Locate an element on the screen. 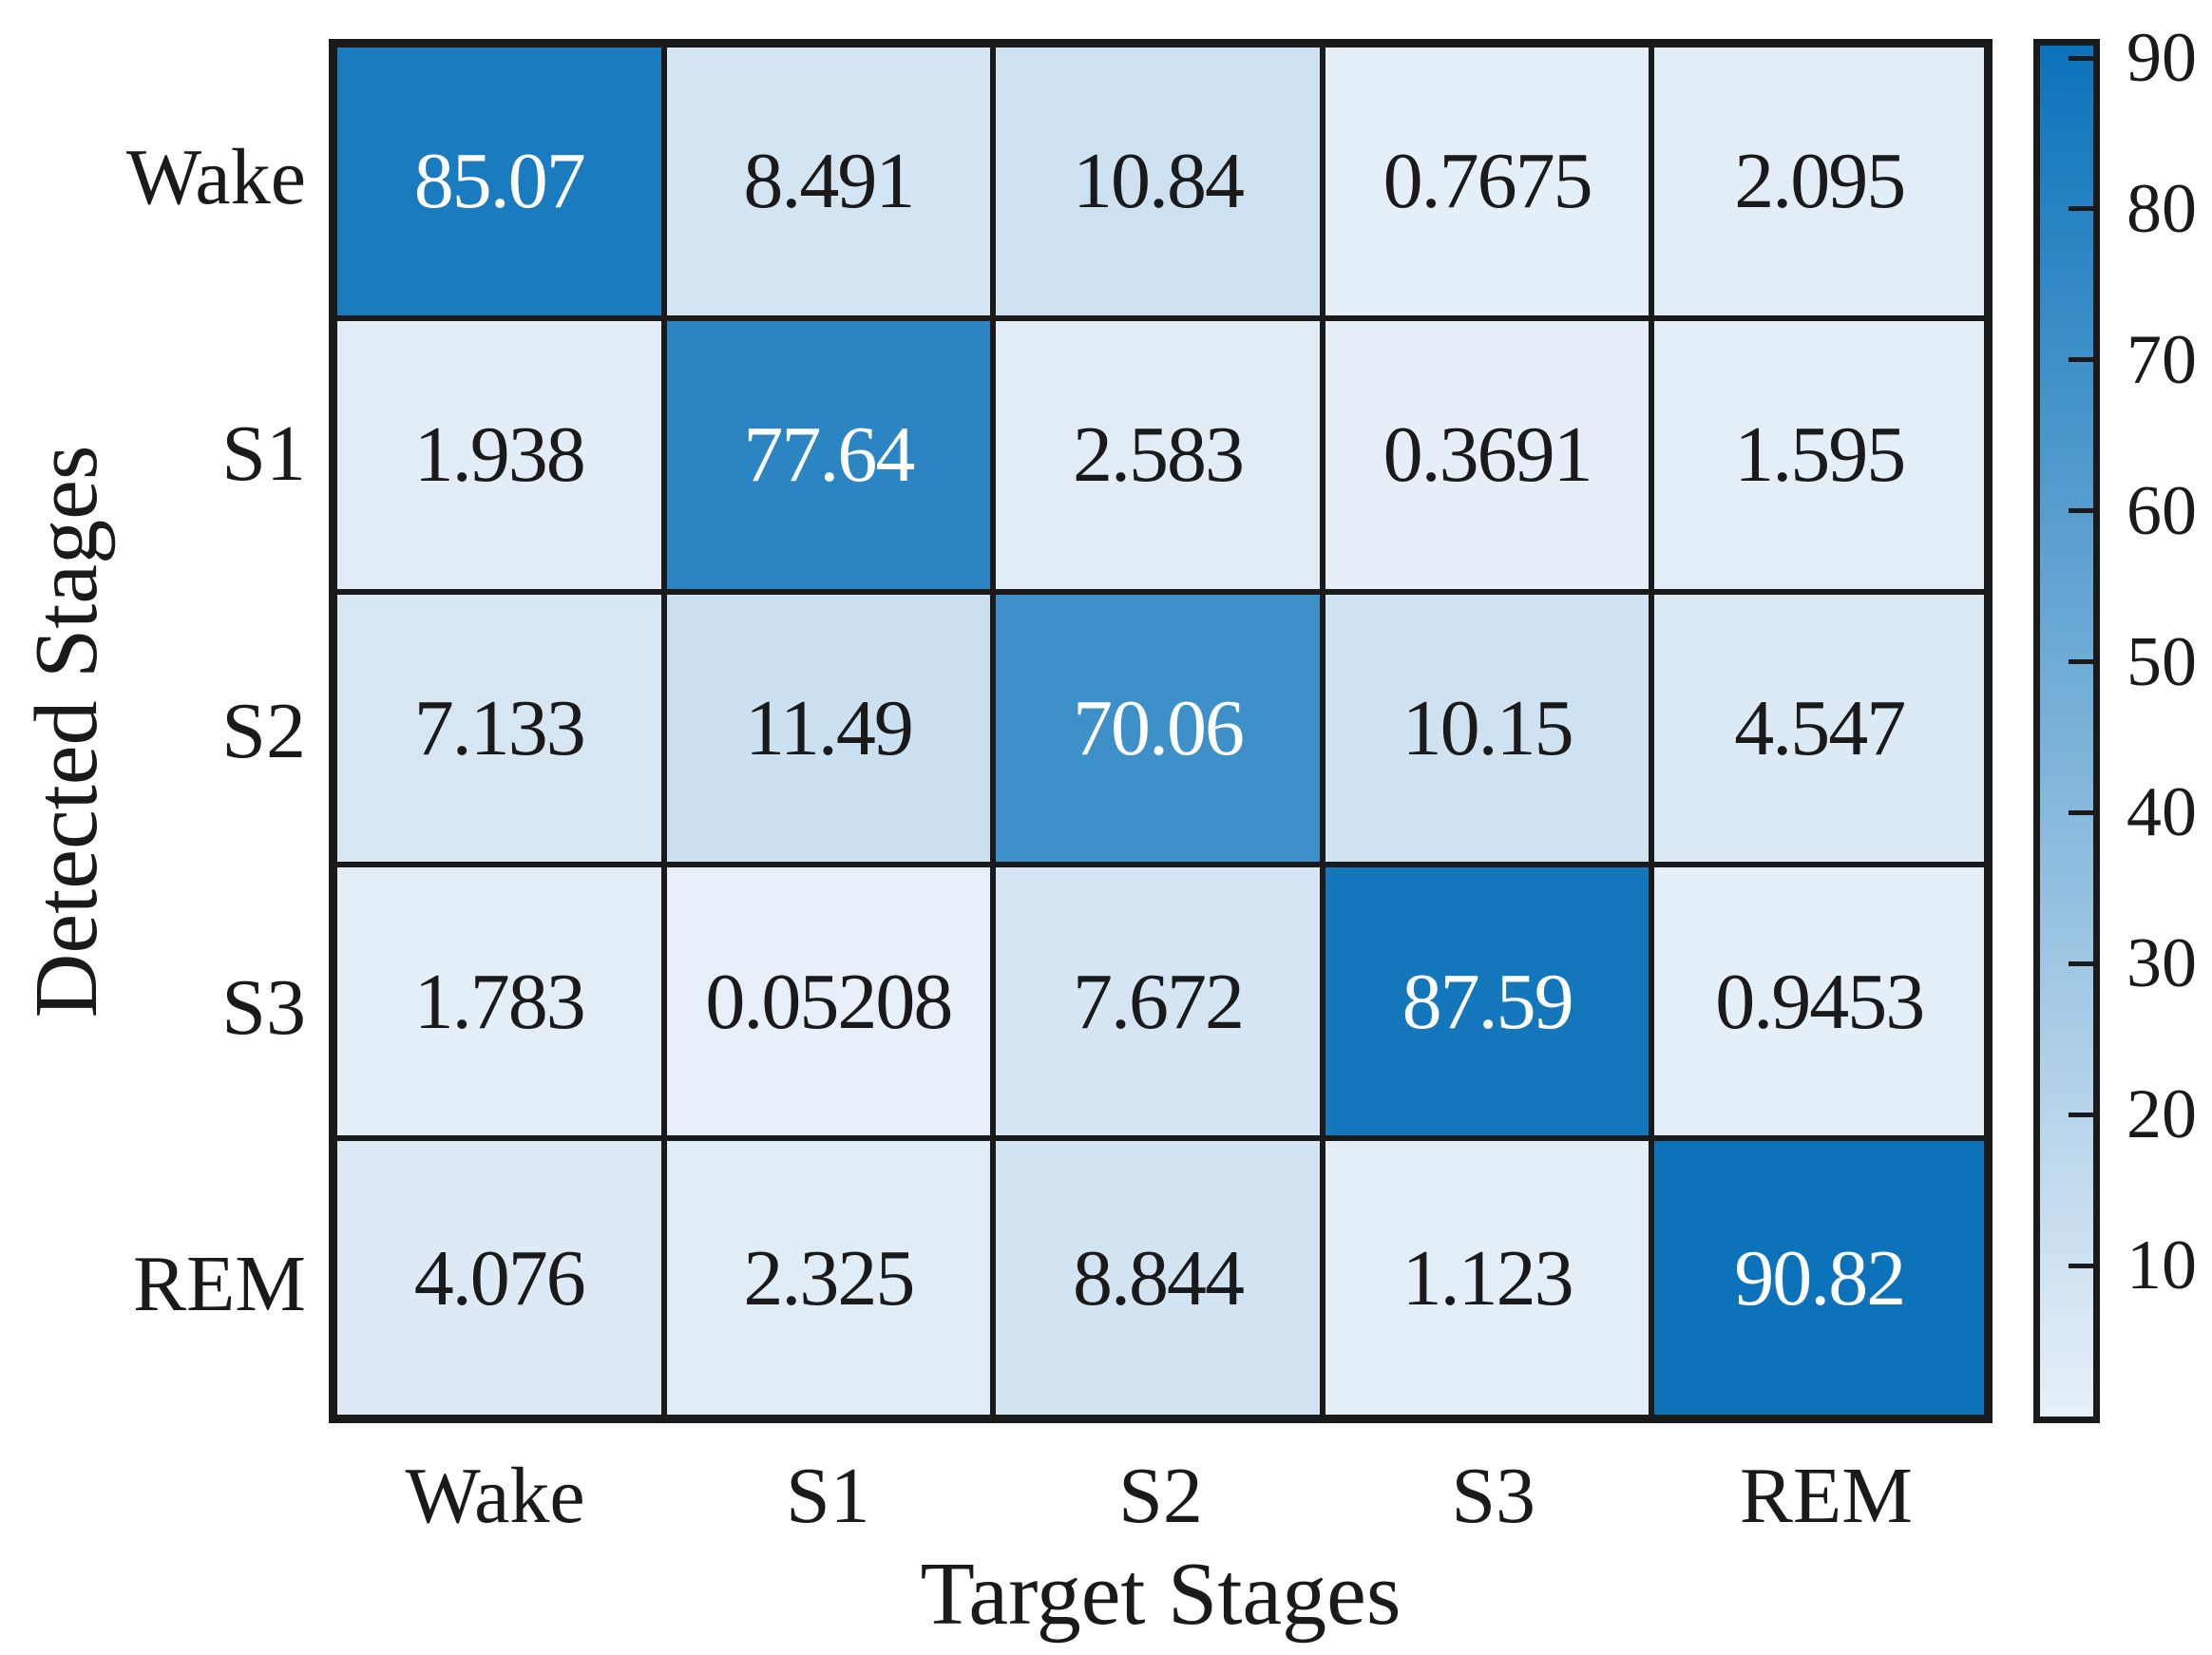 The width and height of the screenshot is (2212, 1655). x-axis-title: Target Stages is located at coordinates (1161, 1595).